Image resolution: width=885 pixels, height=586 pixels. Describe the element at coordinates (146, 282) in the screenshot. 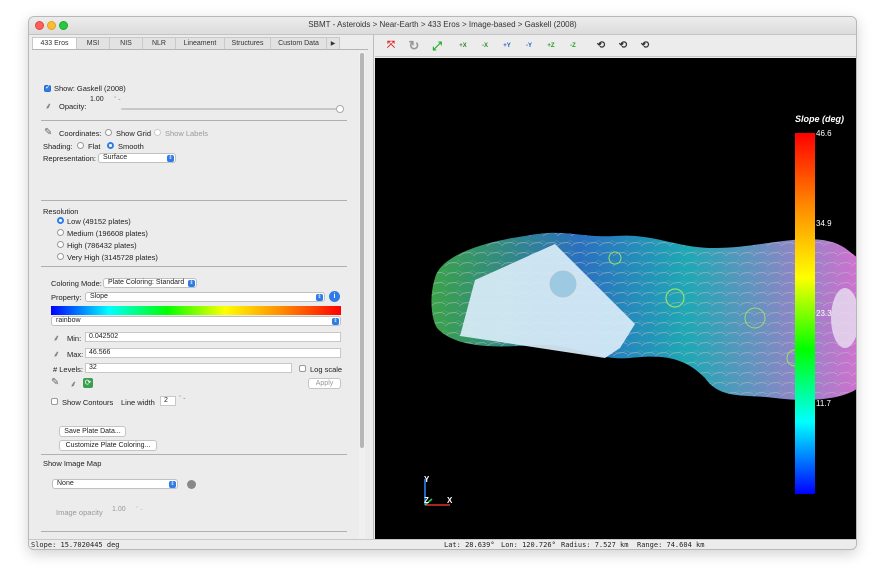

I see `coloring-mode-value: Plate Coloring: Standard` at that location.